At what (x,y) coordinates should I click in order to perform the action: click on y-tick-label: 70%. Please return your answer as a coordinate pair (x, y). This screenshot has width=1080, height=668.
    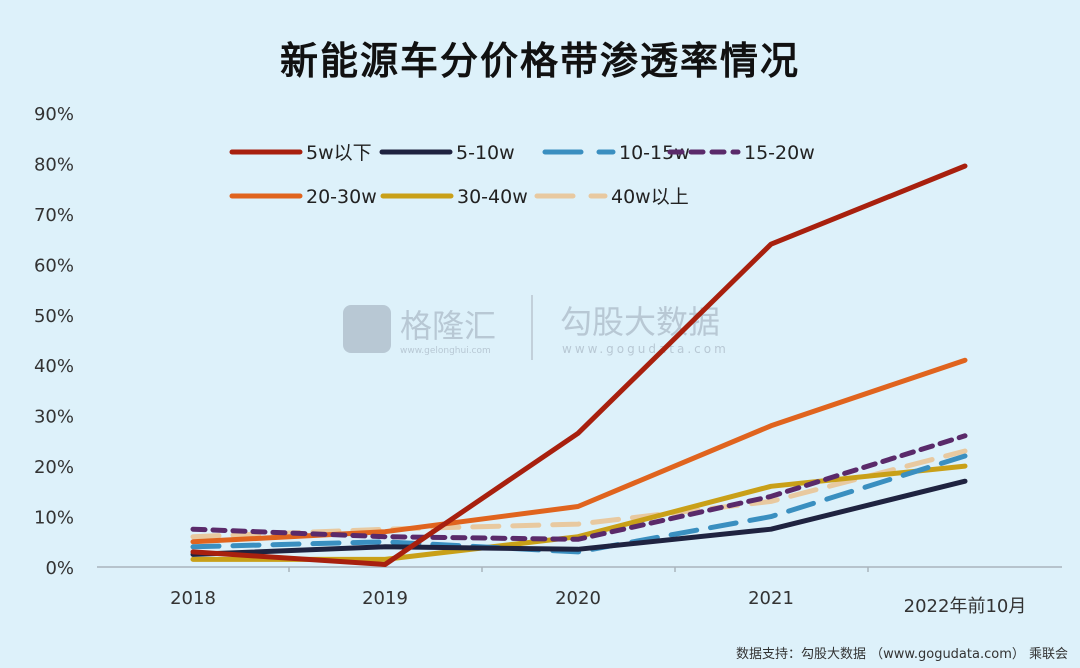
    Looking at the image, I should click on (54, 215).